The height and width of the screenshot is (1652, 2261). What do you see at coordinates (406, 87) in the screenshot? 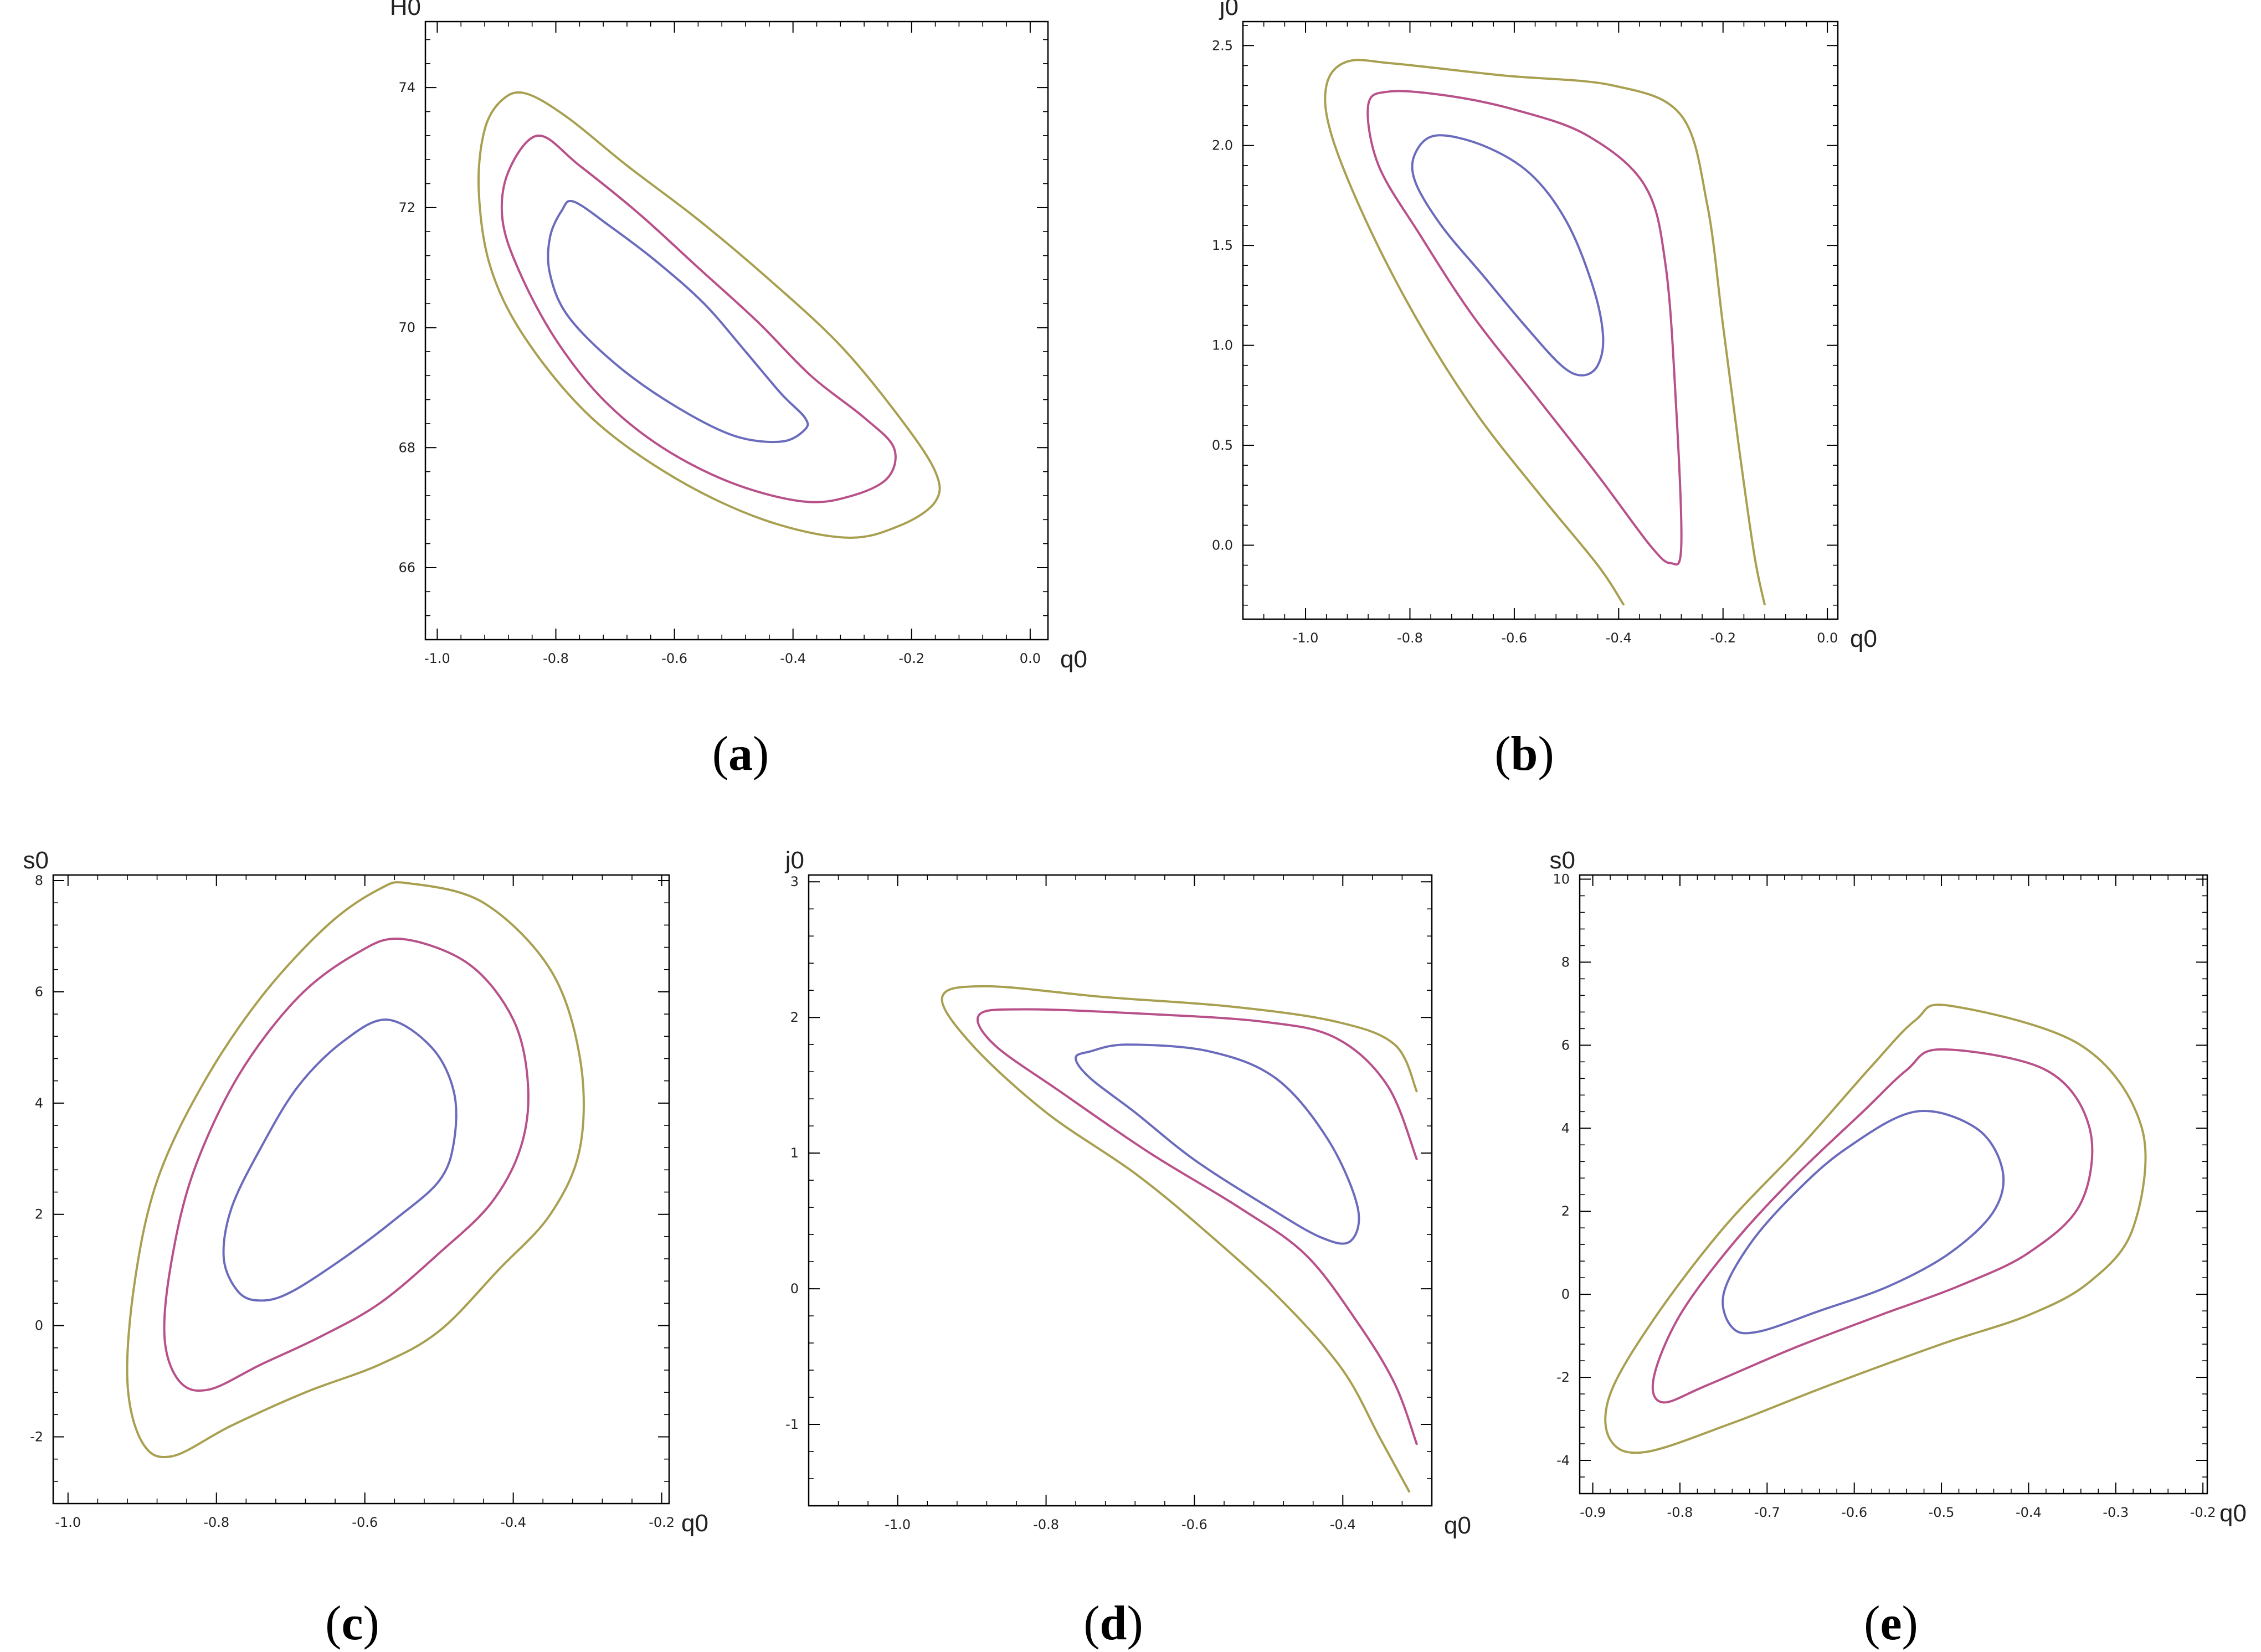
I see `y-tick-label: 74` at bounding box center [406, 87].